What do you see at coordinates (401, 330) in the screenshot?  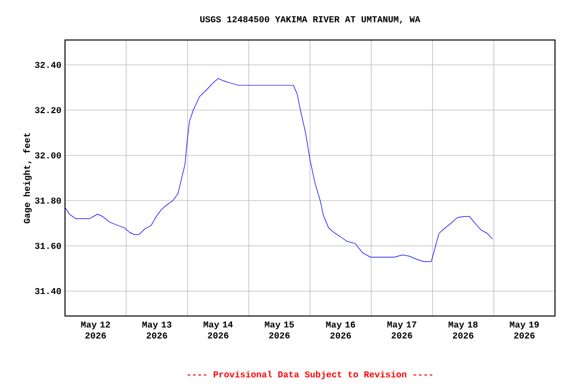 I see `x-tick-label: May 17 2026` at bounding box center [401, 330].